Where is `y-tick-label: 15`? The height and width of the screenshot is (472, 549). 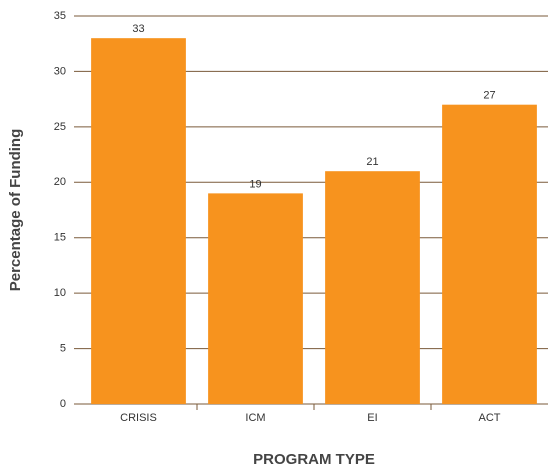
y-tick-label: 15 is located at coordinates (60, 238).